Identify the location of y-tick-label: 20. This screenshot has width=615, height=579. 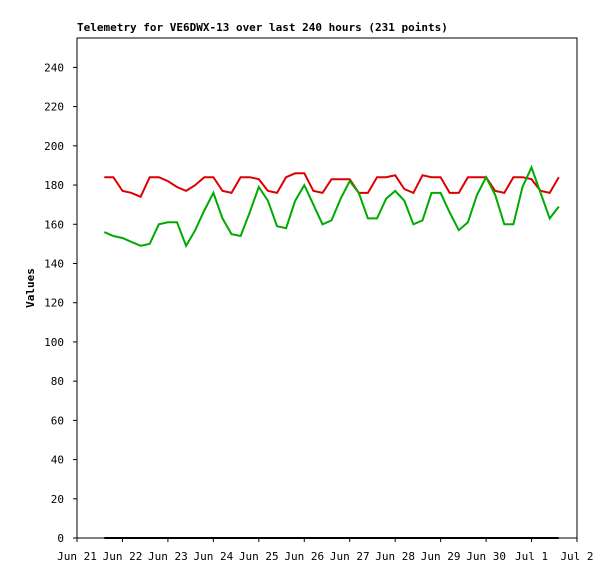
(57, 499).